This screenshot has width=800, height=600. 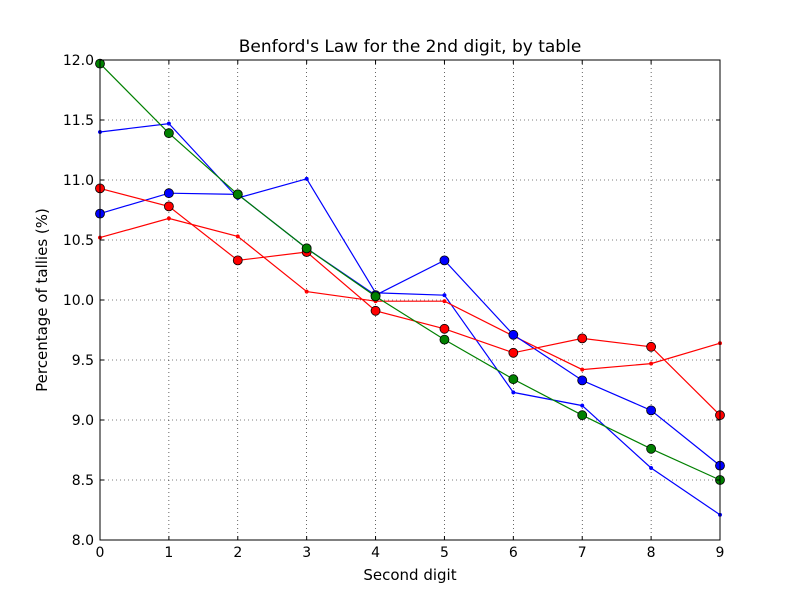 I want to click on x-tick-label: 4, so click(x=375, y=553).